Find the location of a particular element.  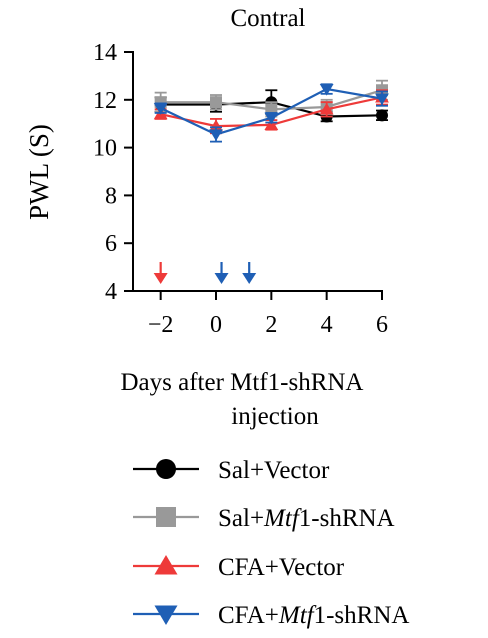

y-tick-label: 14 is located at coordinates (105, 53).